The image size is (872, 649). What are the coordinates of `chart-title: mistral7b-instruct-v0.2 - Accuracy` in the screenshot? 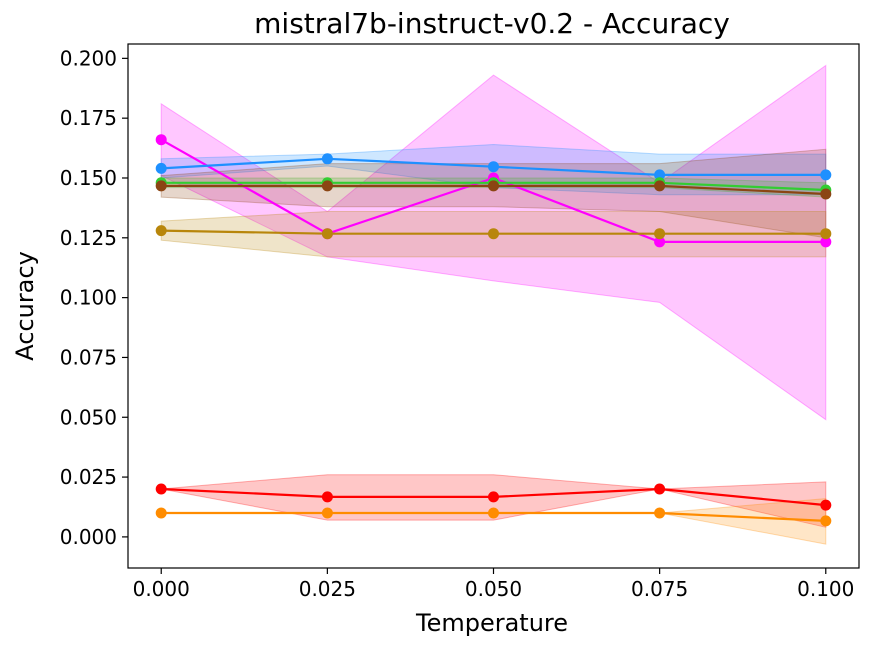 It's located at (492, 23).